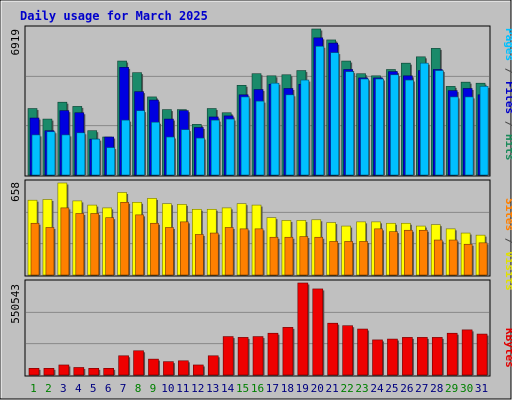  Describe the element at coordinates (138, 388) in the screenshot. I see `x-tick-label: 8` at that location.